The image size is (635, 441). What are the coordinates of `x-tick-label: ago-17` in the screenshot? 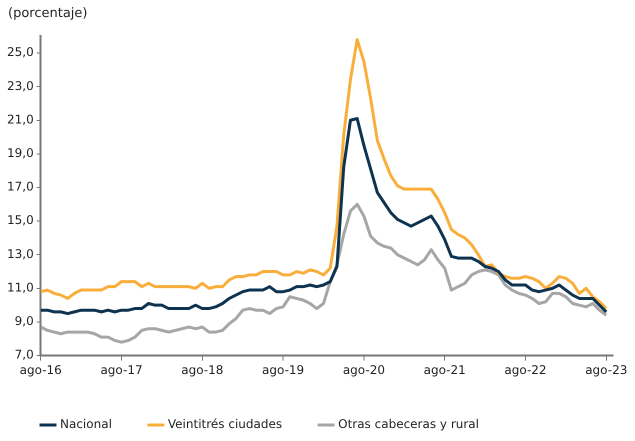 It's located at (121, 369).